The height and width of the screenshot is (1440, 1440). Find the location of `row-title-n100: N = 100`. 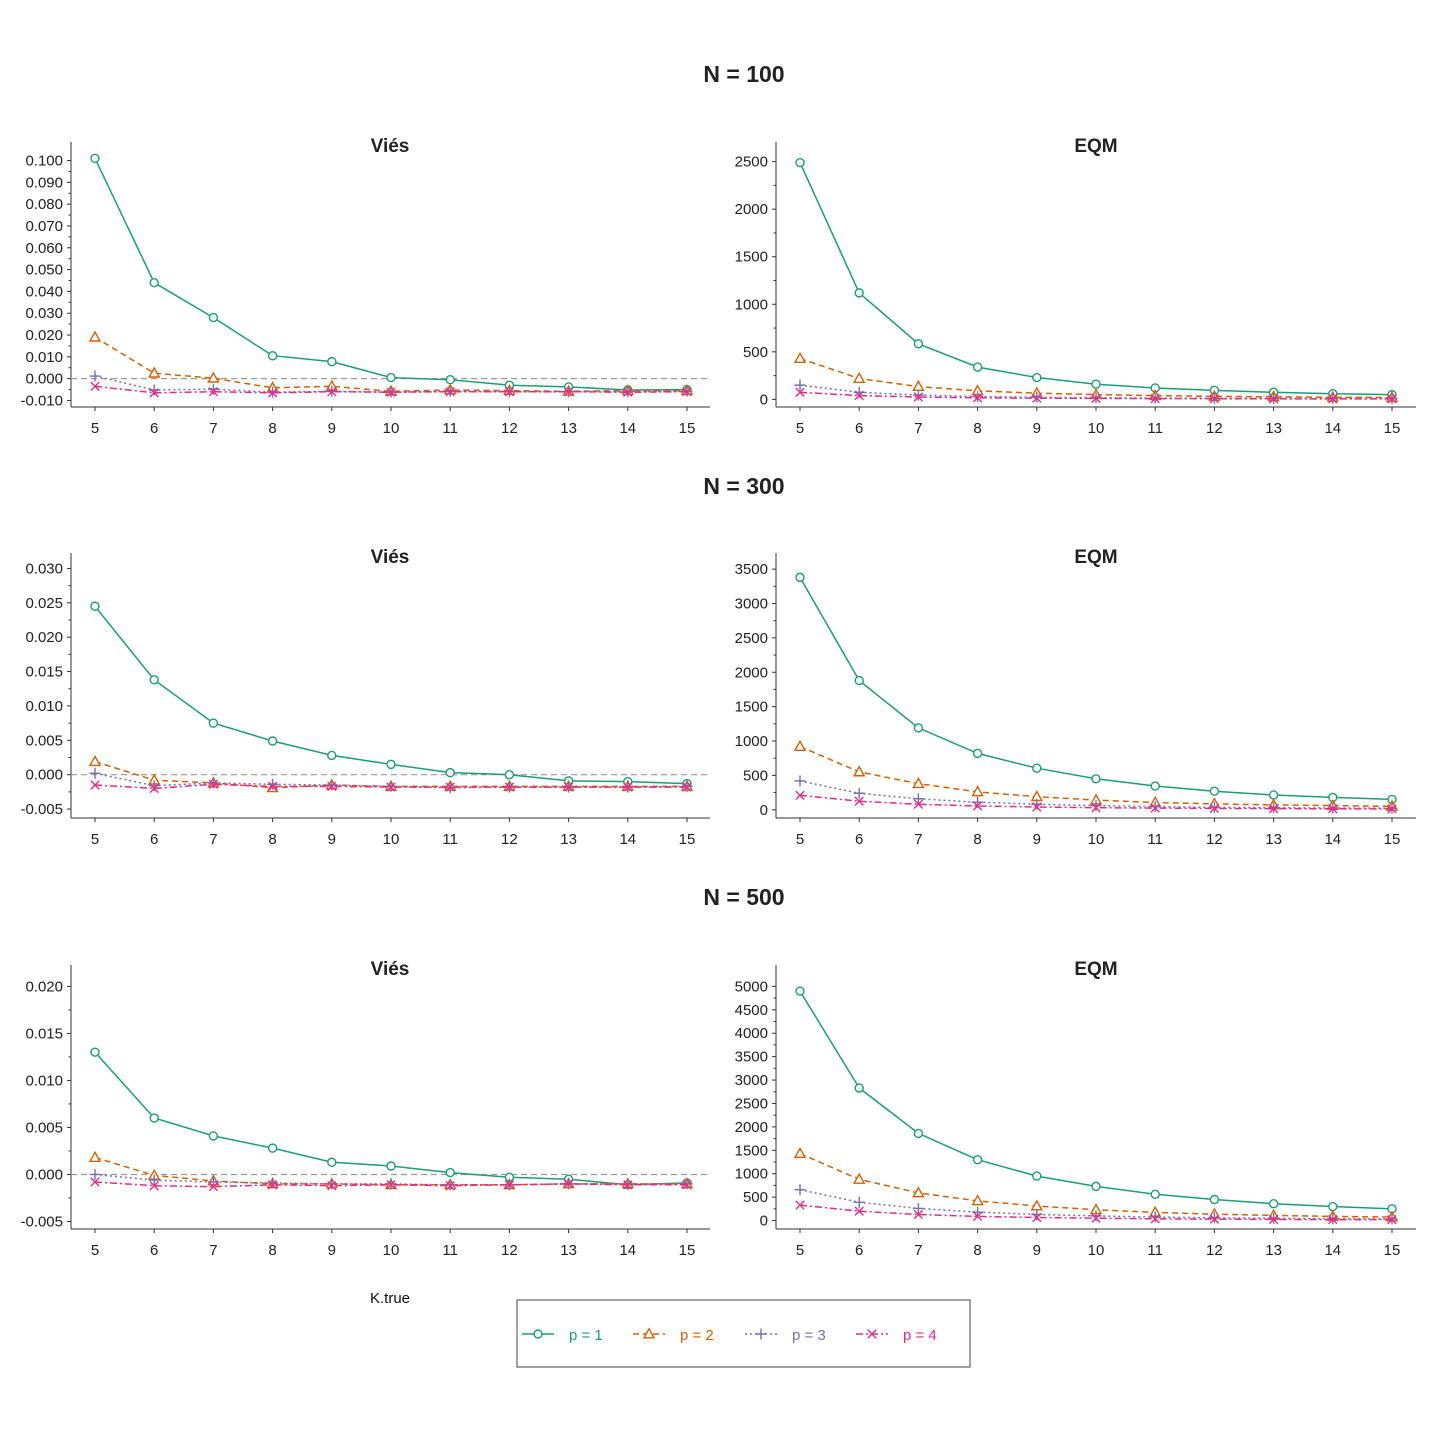

row-title-n100: N = 100 is located at coordinates (743, 74).